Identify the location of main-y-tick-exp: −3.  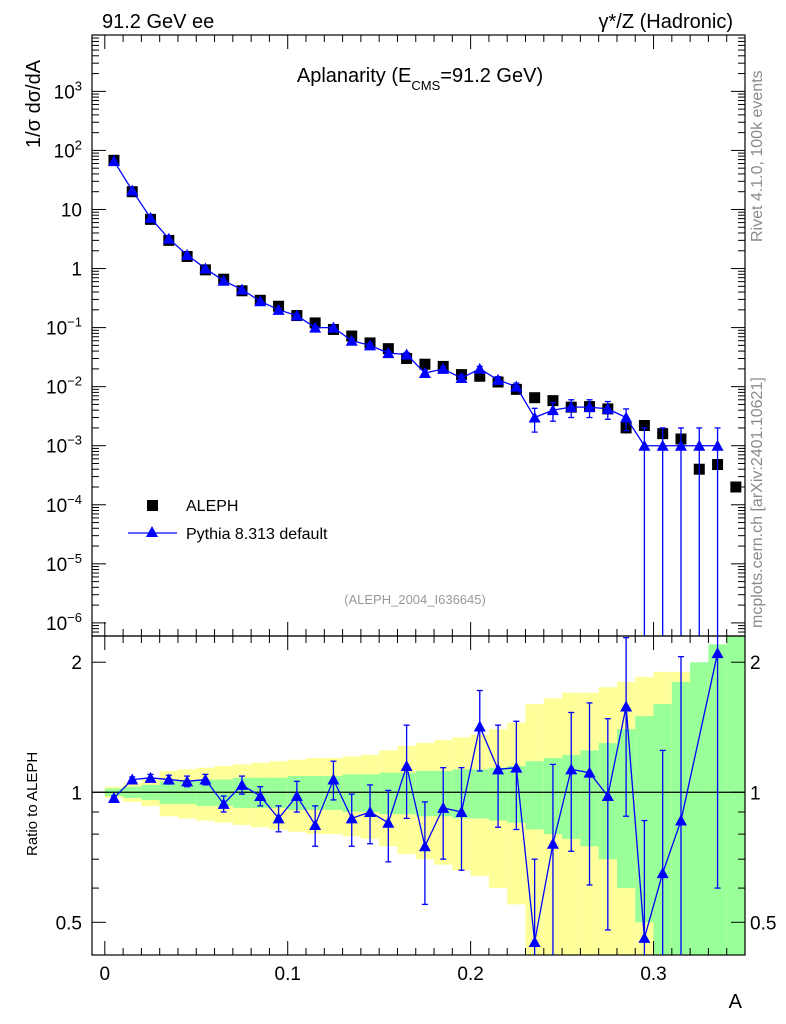
(74, 440).